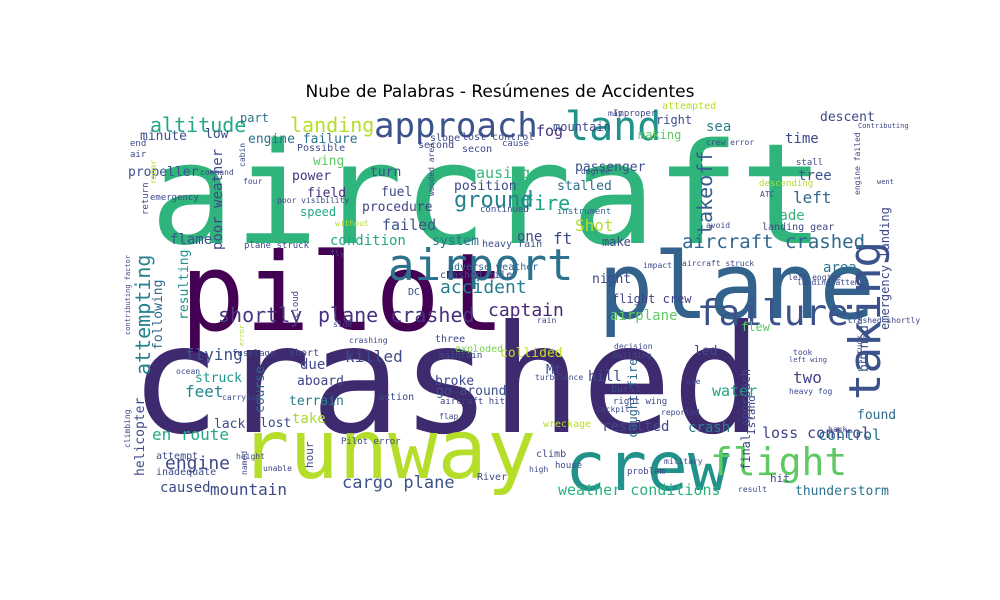 This screenshot has height=600, width=1000. I want to click on word-caught-fire: caught fire, so click(633, 398).